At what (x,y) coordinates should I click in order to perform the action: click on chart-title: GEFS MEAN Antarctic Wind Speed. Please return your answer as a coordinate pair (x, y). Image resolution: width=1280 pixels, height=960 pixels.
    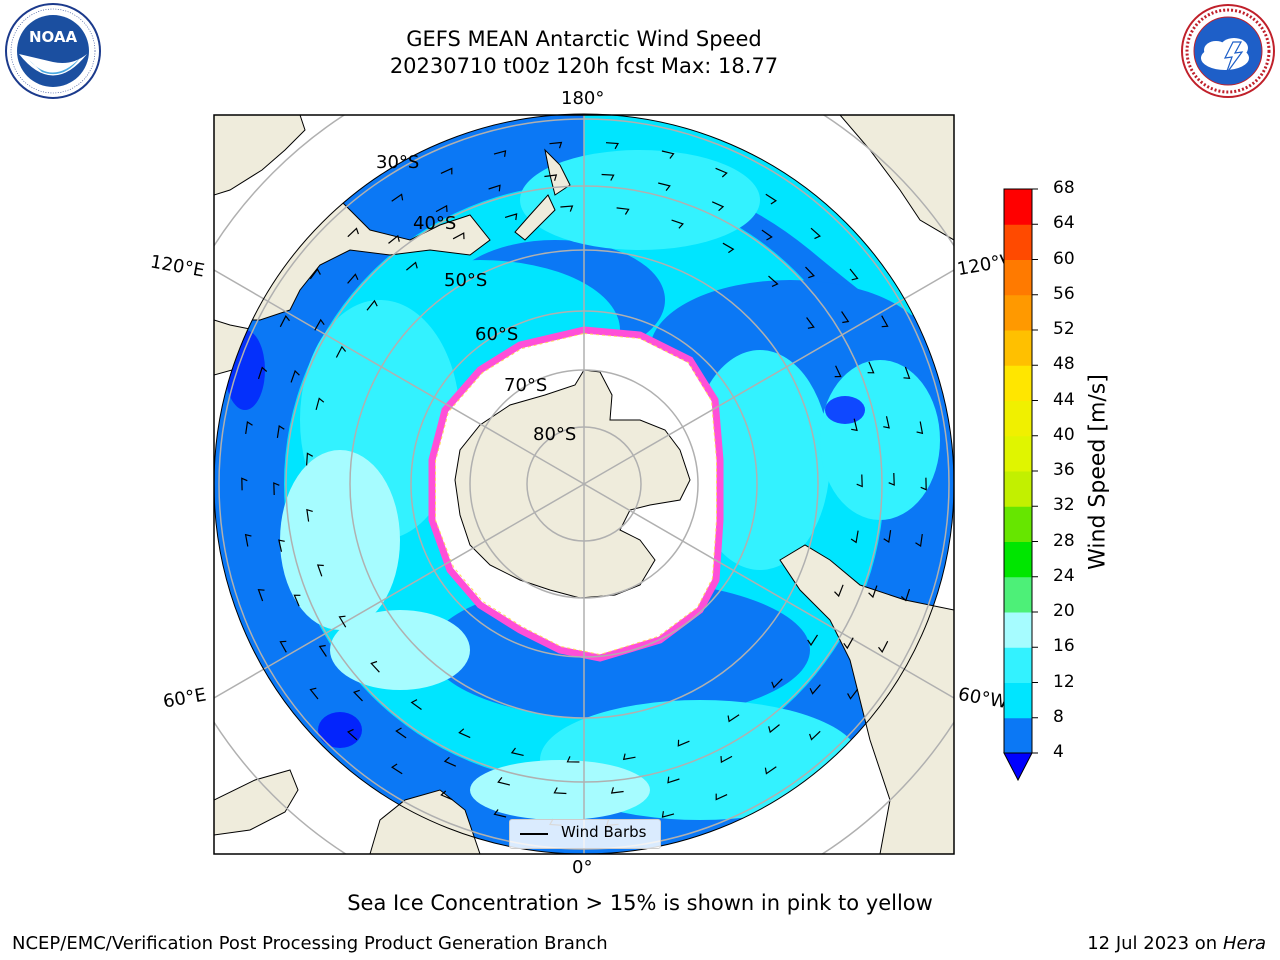
    Looking at the image, I should click on (584, 39).